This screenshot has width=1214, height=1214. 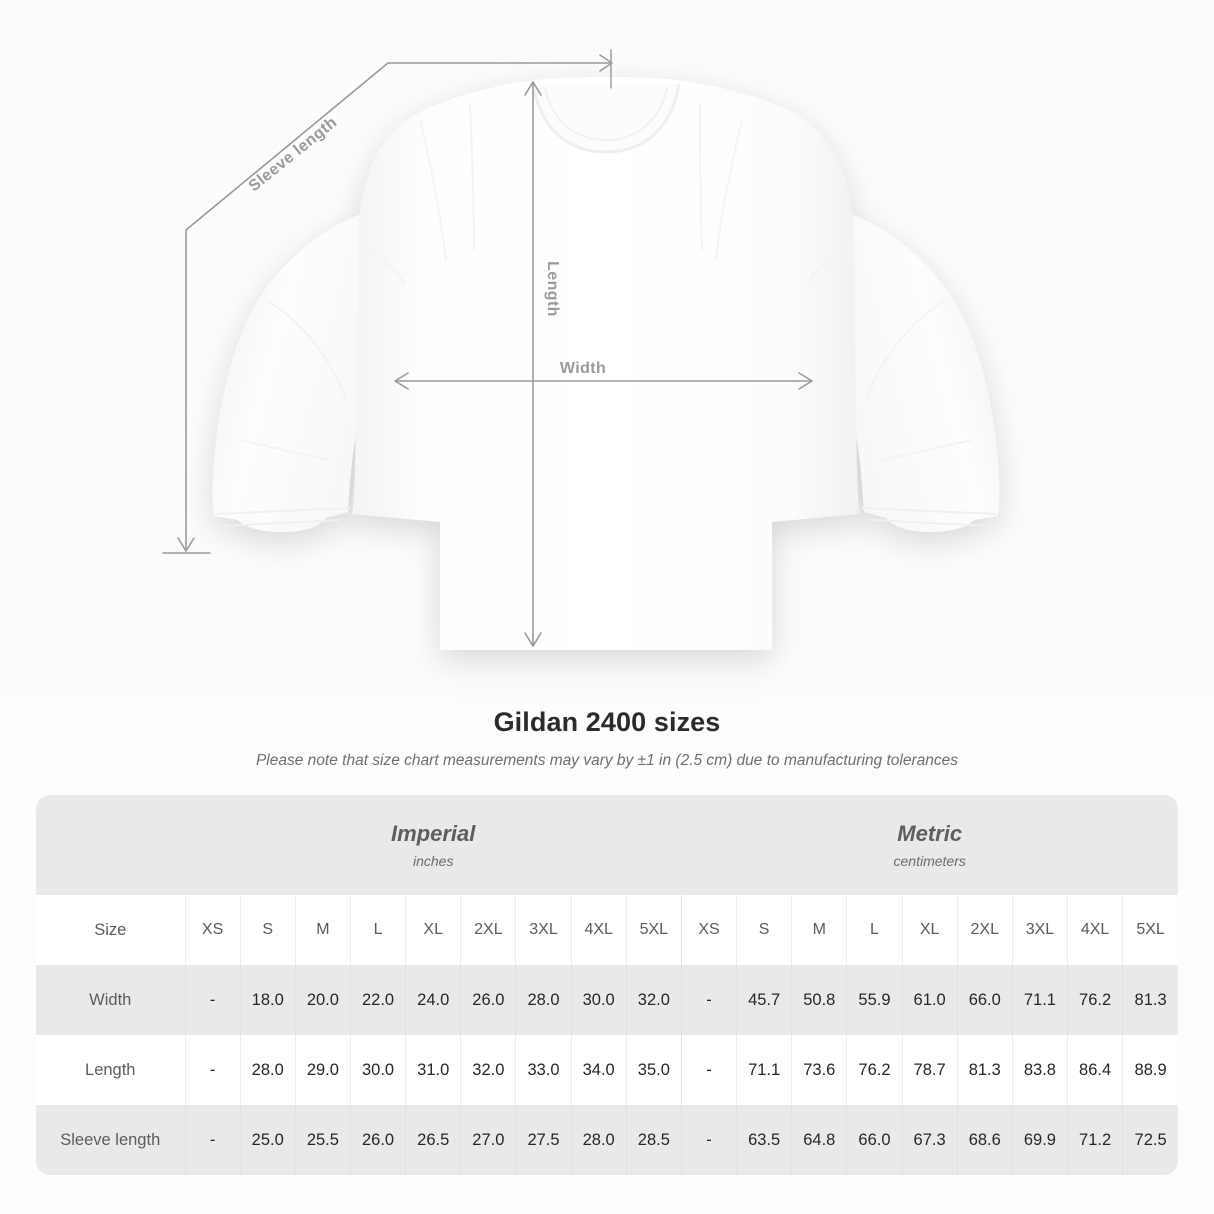 What do you see at coordinates (110, 845) in the screenshot?
I see `unit-band-spacer` at bounding box center [110, 845].